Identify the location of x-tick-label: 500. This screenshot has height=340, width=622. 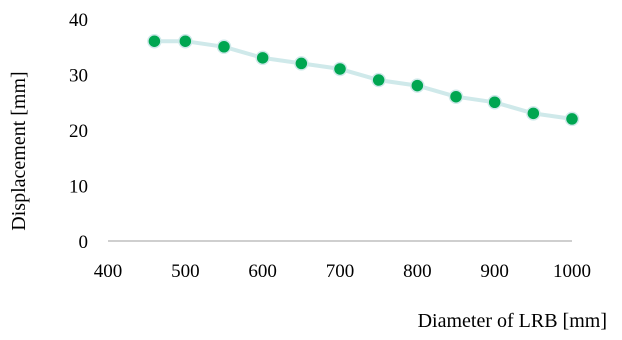
(185, 271).